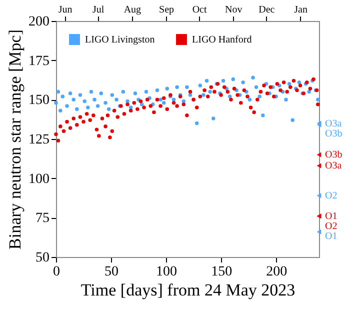  What do you see at coordinates (267, 10) in the screenshot?
I see `x2-tick-label: Dec` at bounding box center [267, 10].